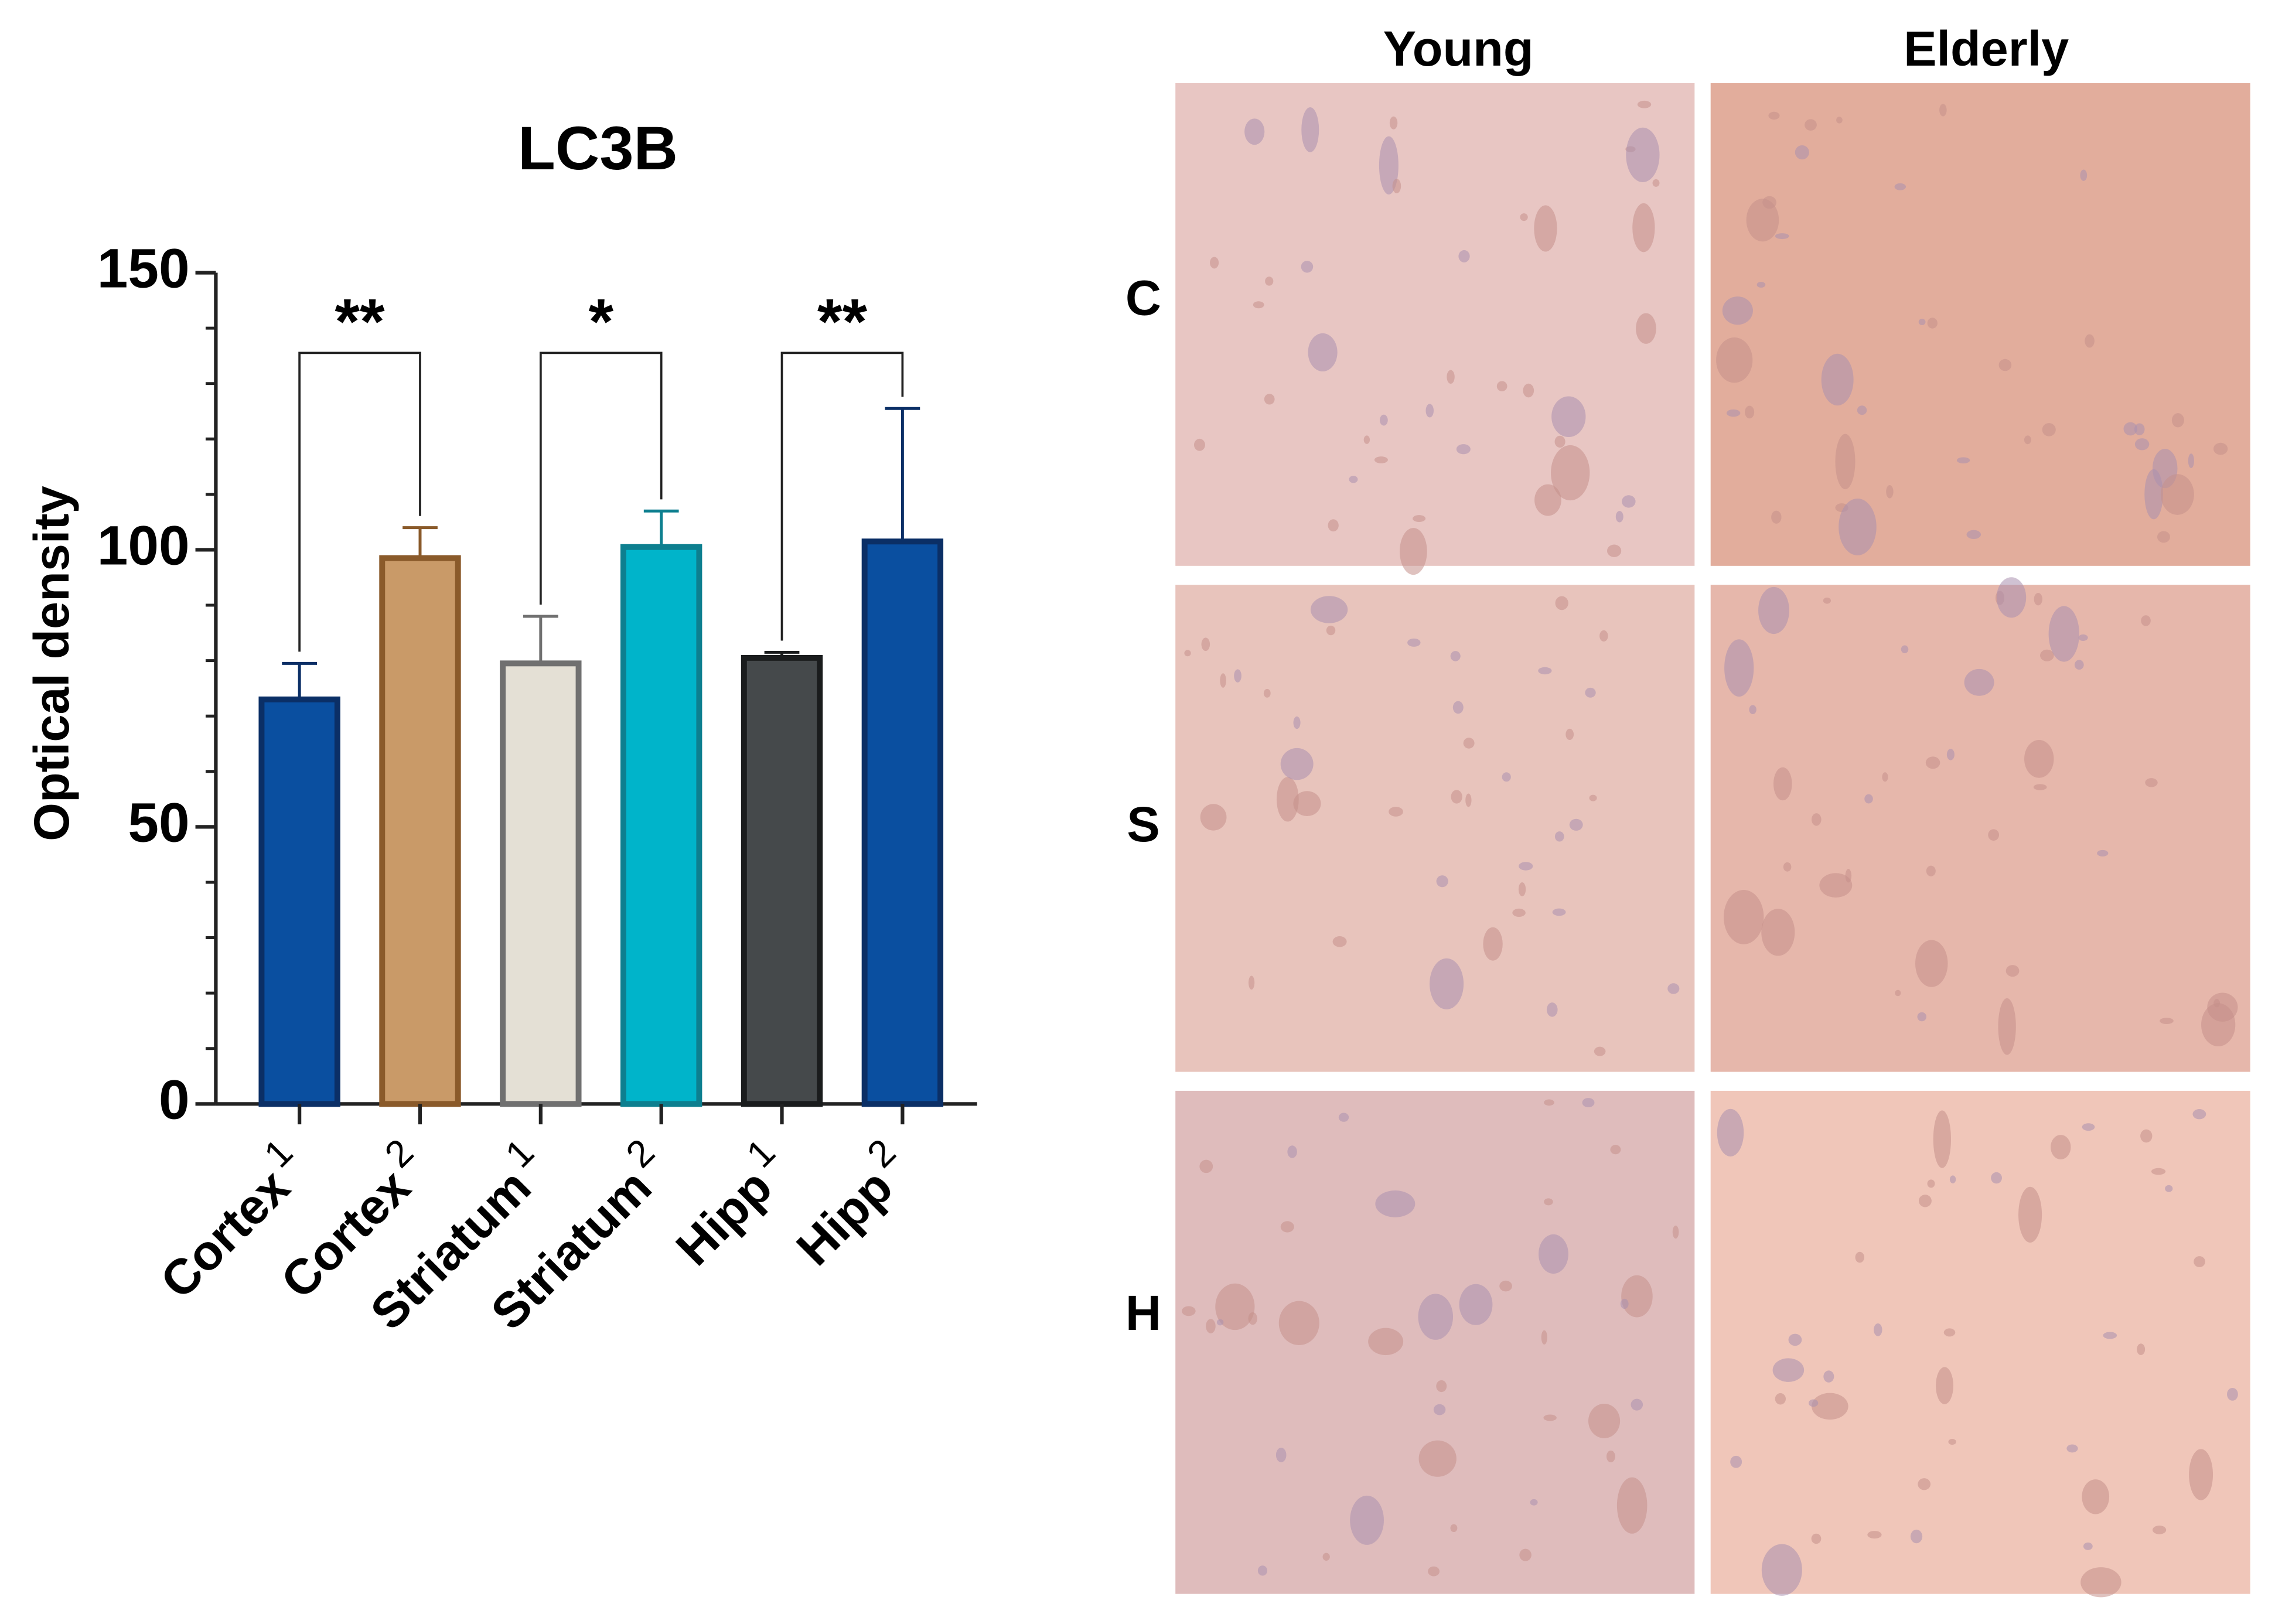 This screenshot has height=1624, width=2275. I want to click on row-label: S, so click(1143, 824).